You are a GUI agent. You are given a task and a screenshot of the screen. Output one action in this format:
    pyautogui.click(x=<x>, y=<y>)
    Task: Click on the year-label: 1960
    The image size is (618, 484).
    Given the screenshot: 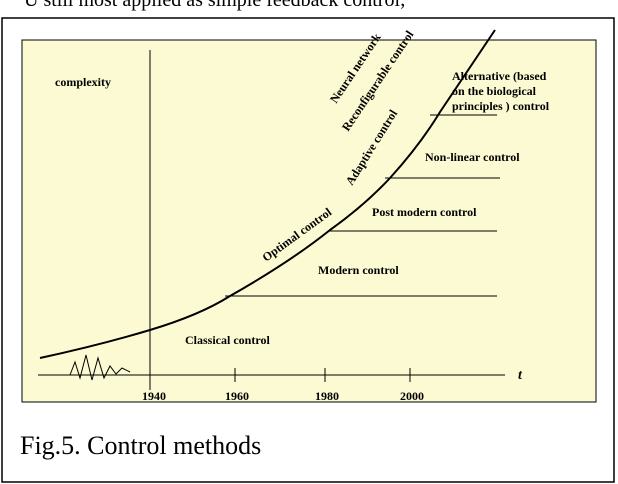 What is the action you would take?
    pyautogui.click(x=237, y=396)
    